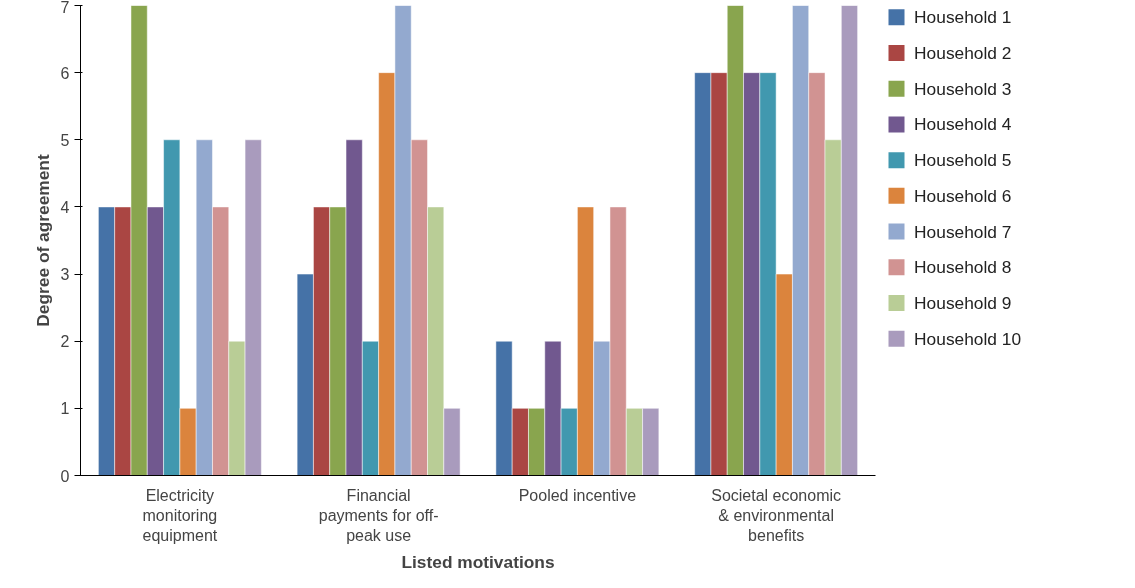  What do you see at coordinates (65, 409) in the screenshot?
I see `y-tick-label: 1` at bounding box center [65, 409].